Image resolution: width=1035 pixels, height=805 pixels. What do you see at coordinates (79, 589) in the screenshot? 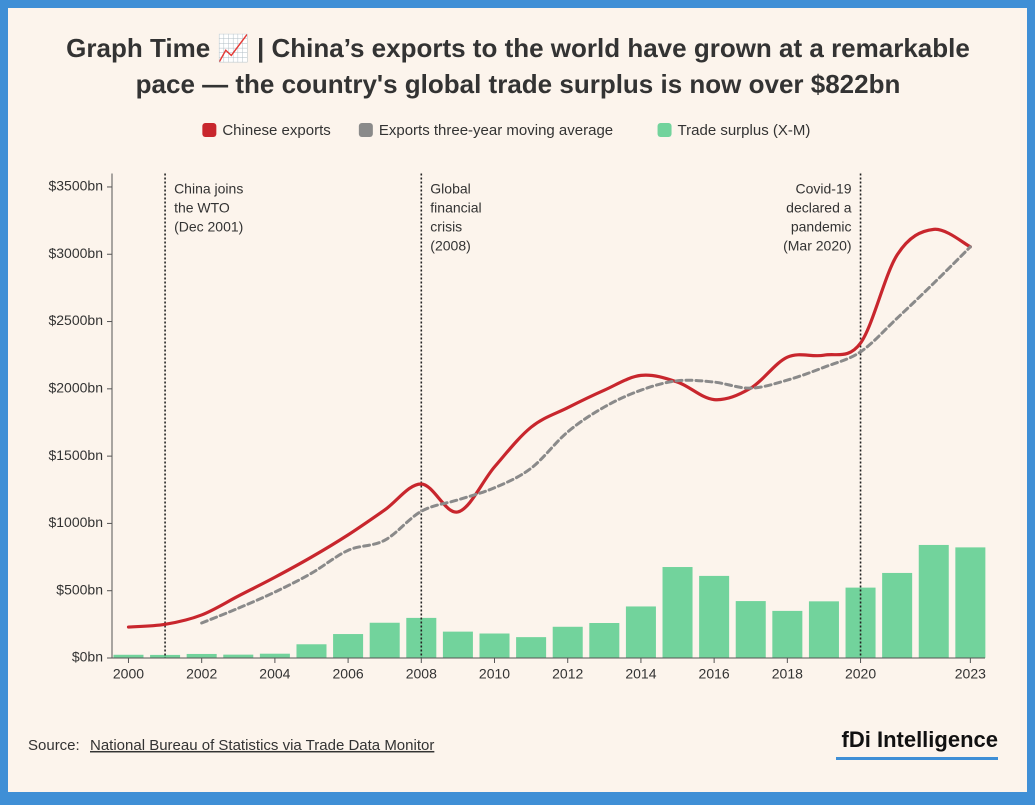
I see `y-tick-label: $500bn` at bounding box center [79, 589].